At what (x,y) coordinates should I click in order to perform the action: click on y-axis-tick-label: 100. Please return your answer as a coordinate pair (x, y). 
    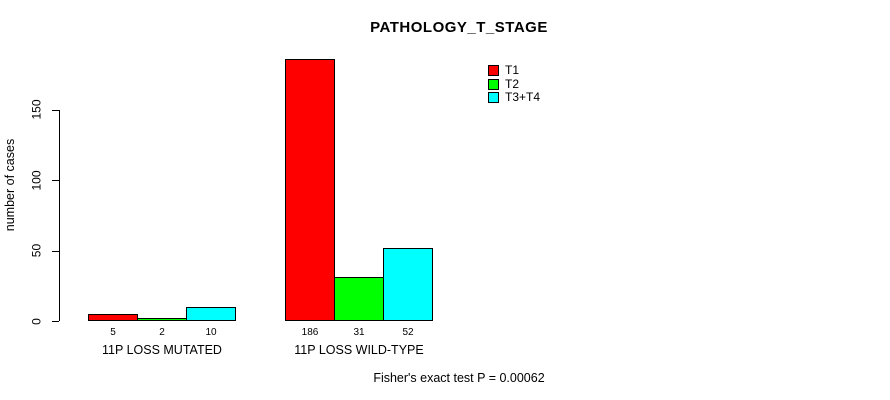
    Looking at the image, I should click on (36, 180).